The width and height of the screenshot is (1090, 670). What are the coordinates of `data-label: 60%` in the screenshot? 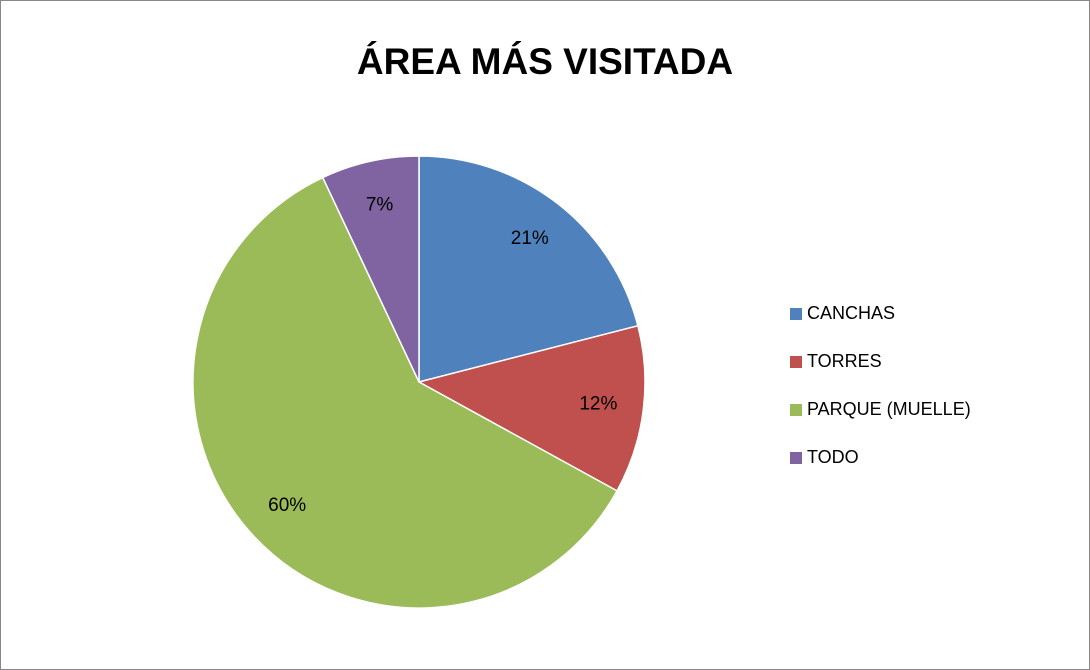 It's located at (287, 505).